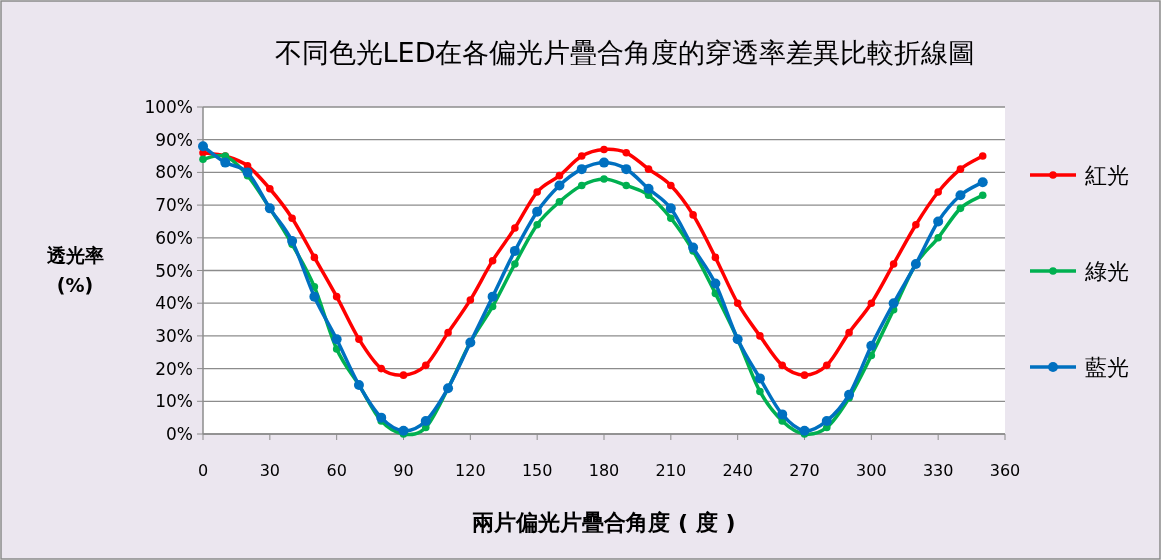 The width and height of the screenshot is (1161, 560). I want to click on legend-label: 藍光, so click(1107, 367).